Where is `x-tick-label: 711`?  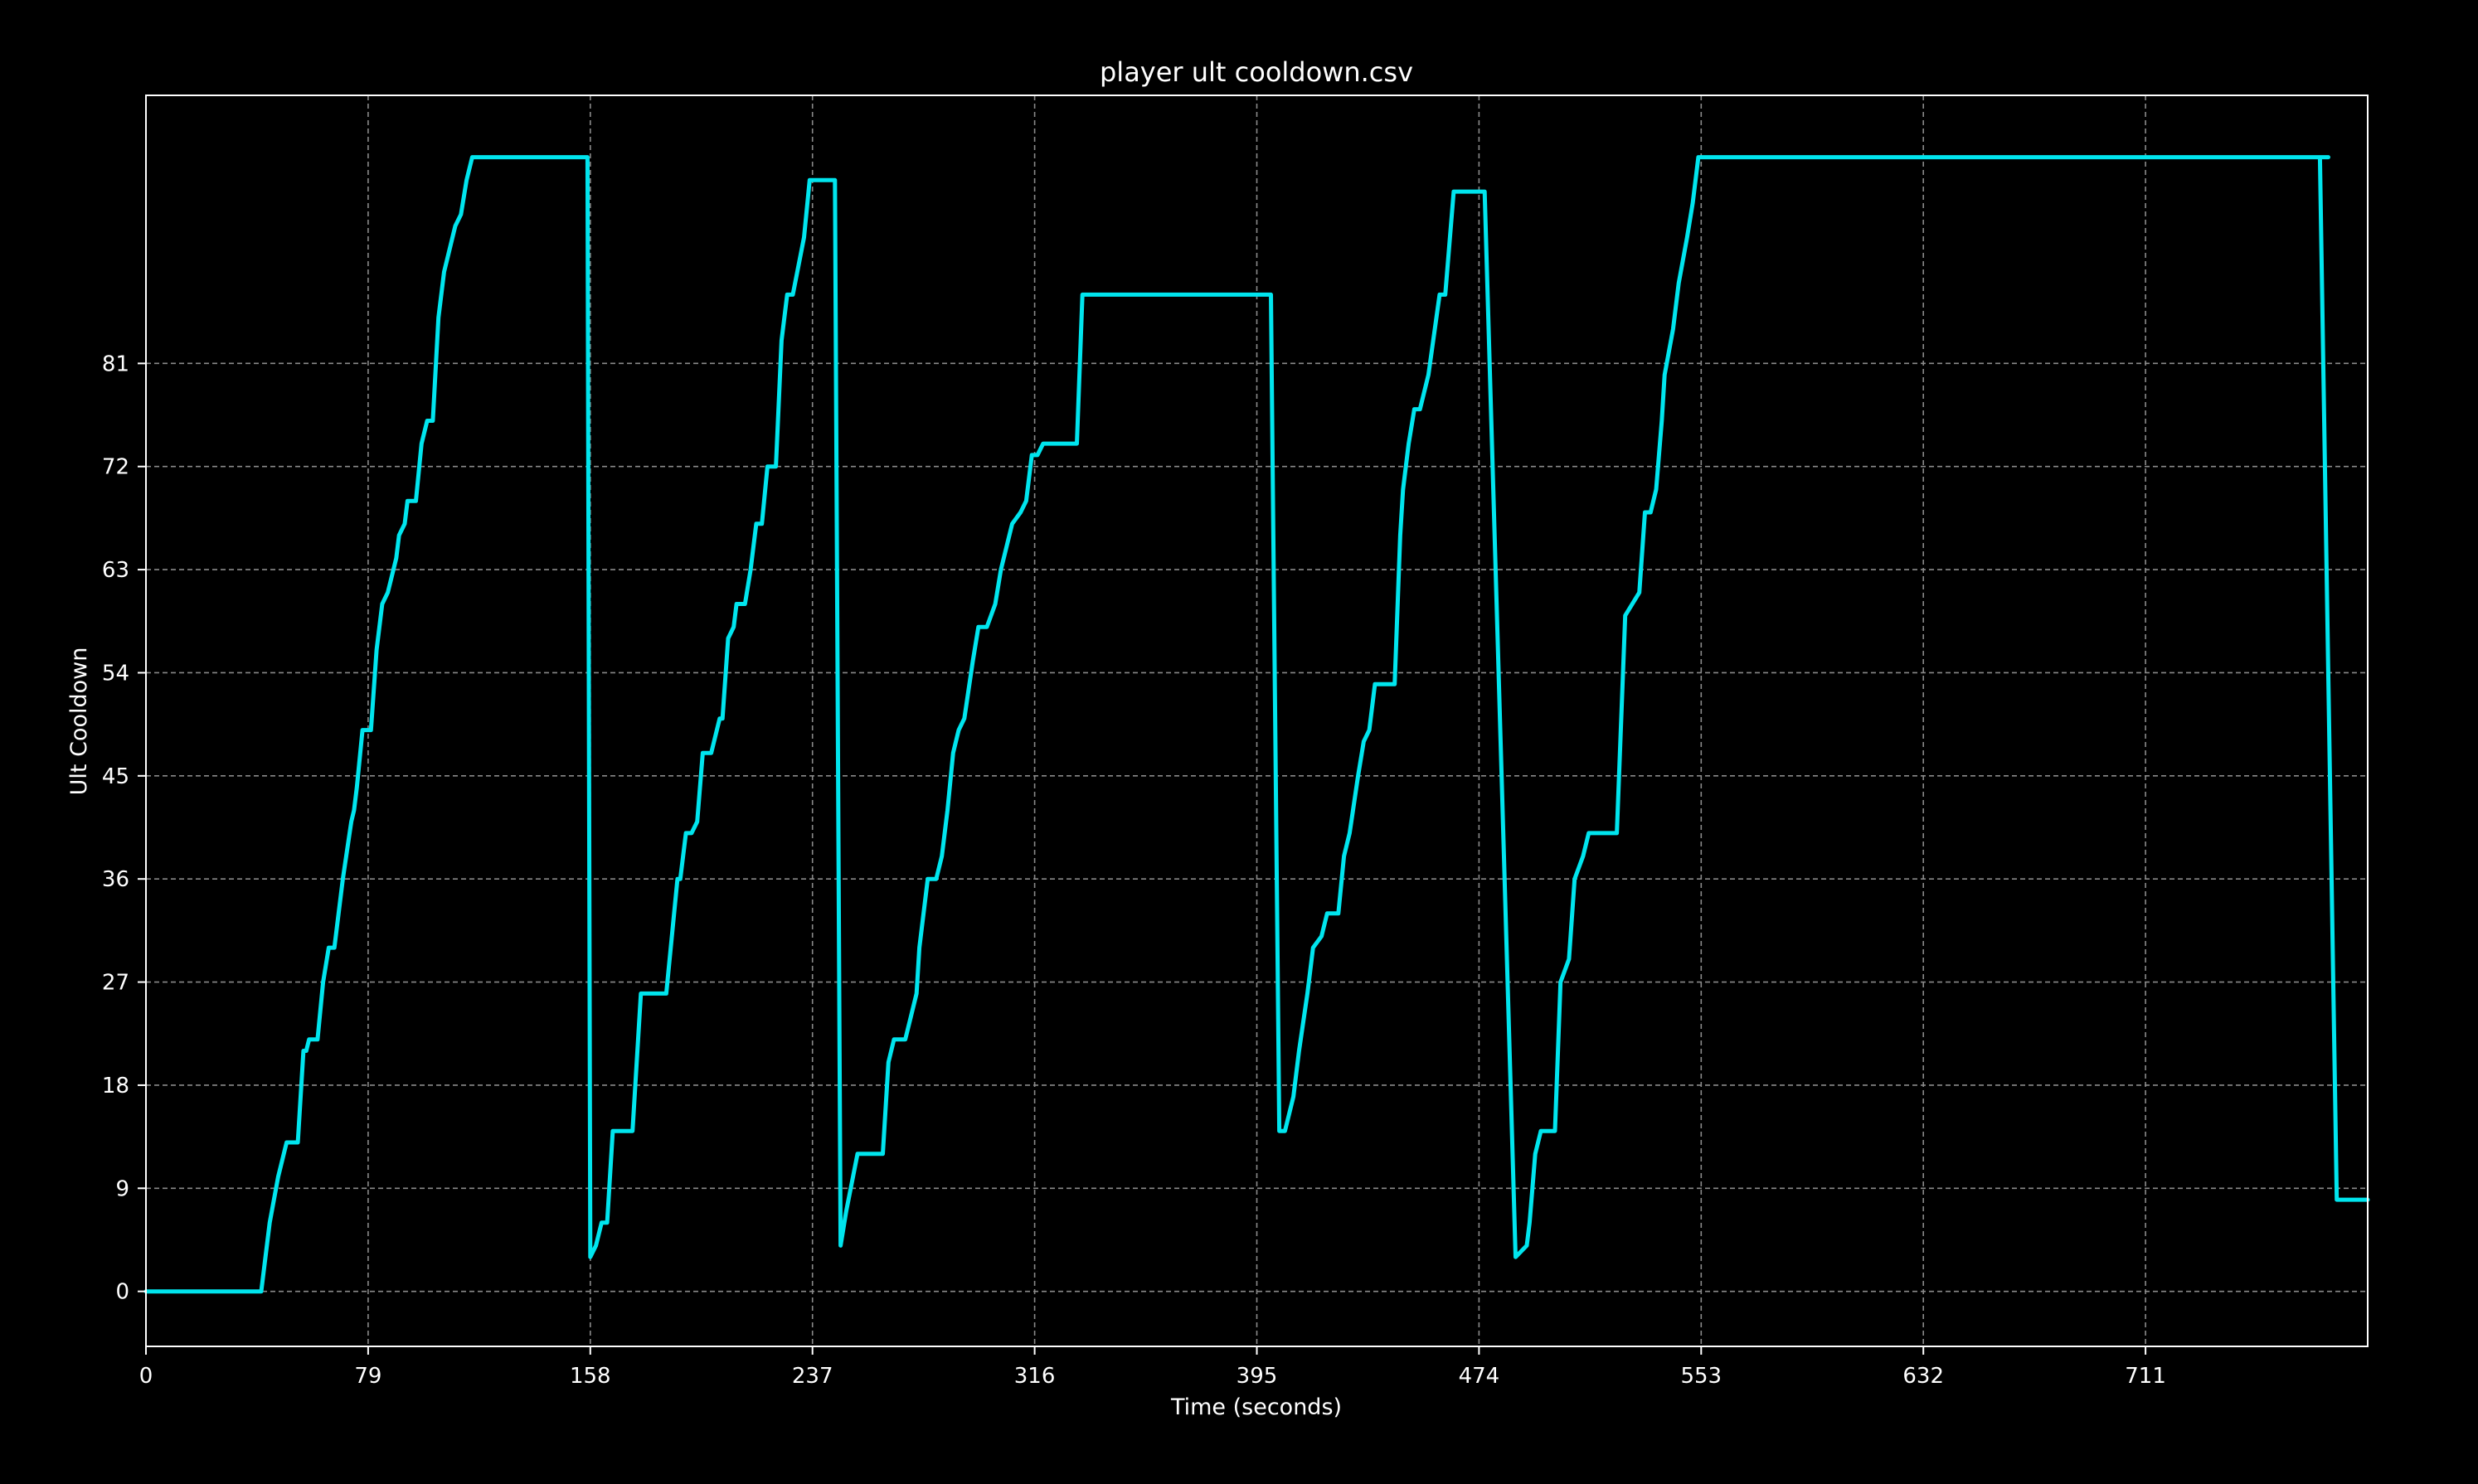 x-tick-label: 711 is located at coordinates (2145, 1377).